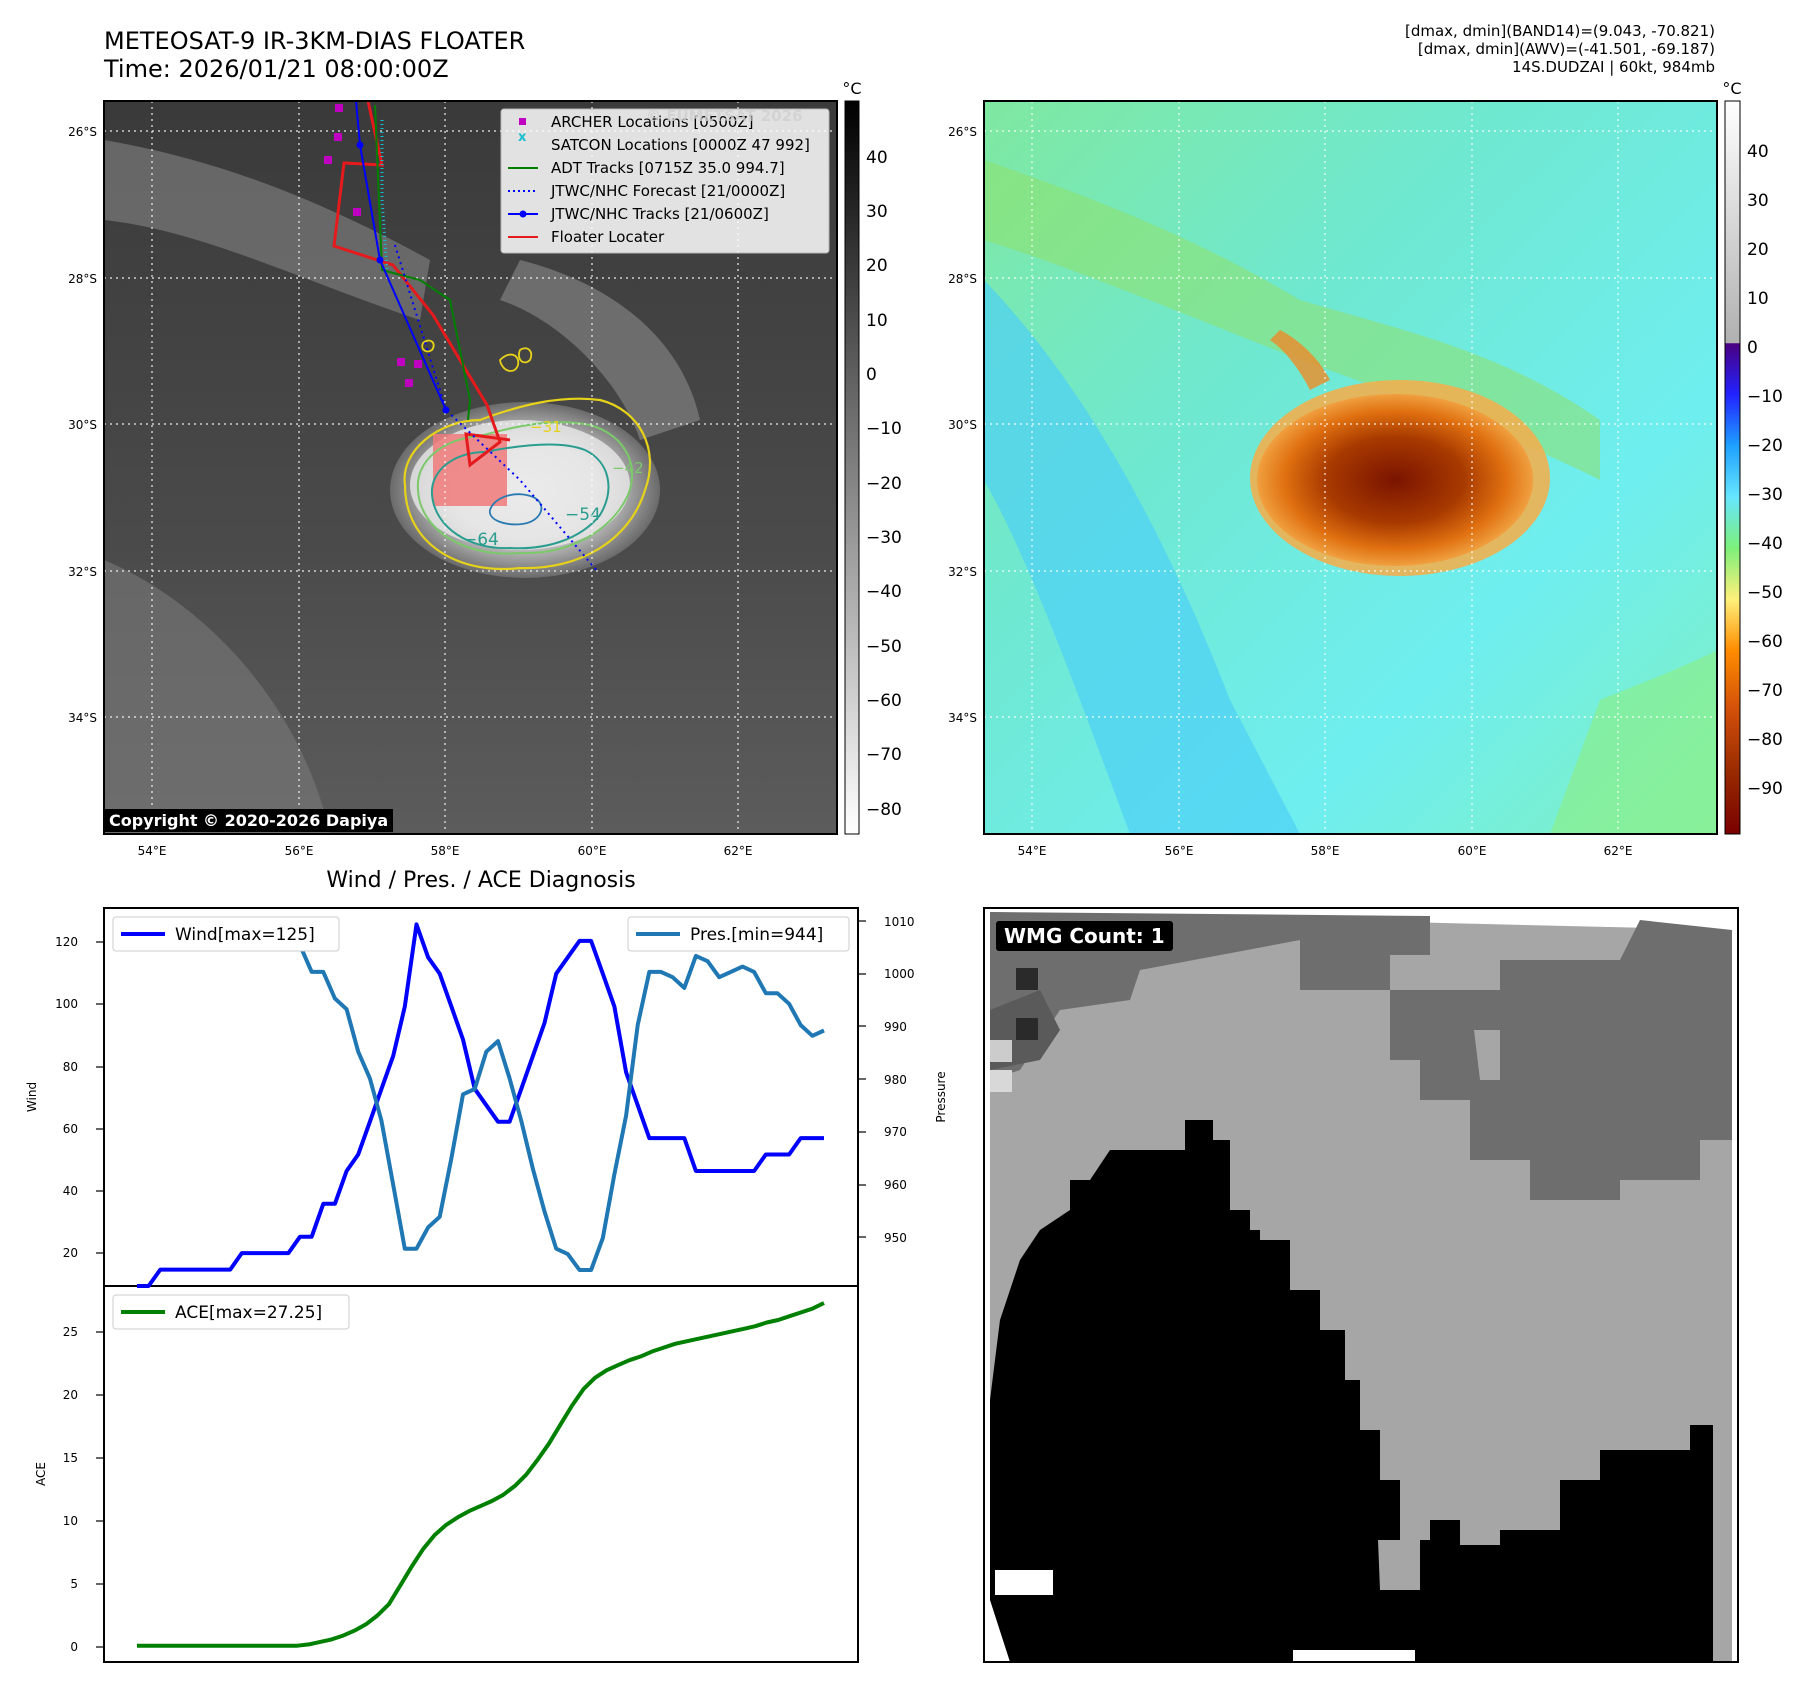  Describe the element at coordinates (74, 1584) in the screenshot. I see `ace-tick: 5` at that location.